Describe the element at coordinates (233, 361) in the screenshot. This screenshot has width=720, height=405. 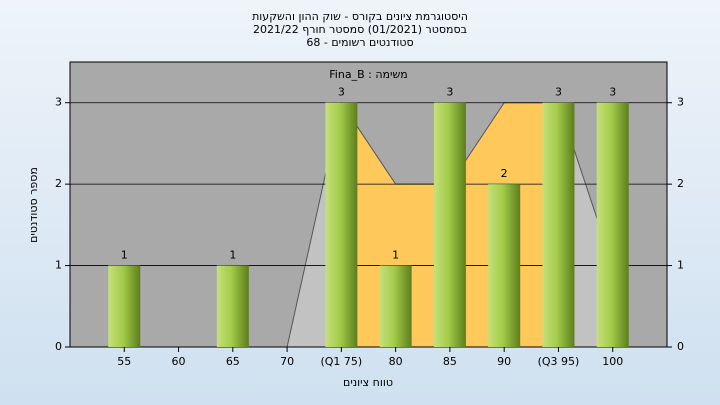
I see `x-tick-label: 65` at that location.